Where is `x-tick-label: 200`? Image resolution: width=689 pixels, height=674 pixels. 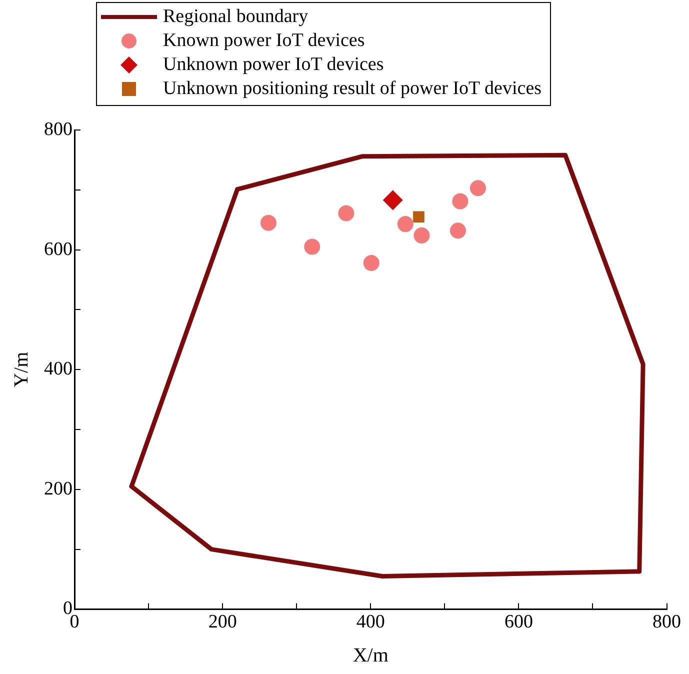 x-tick-label: 200 is located at coordinates (222, 622).